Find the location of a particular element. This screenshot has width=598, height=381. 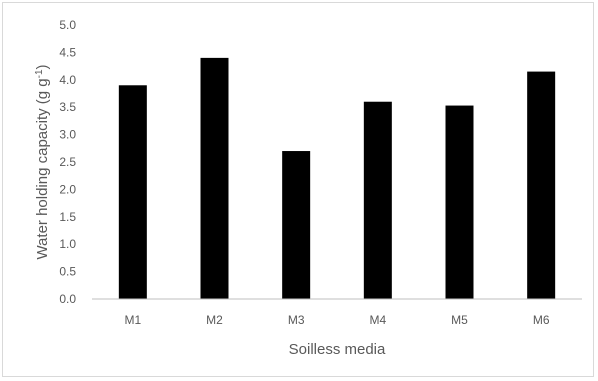

bar-m2 is located at coordinates (214, 178).